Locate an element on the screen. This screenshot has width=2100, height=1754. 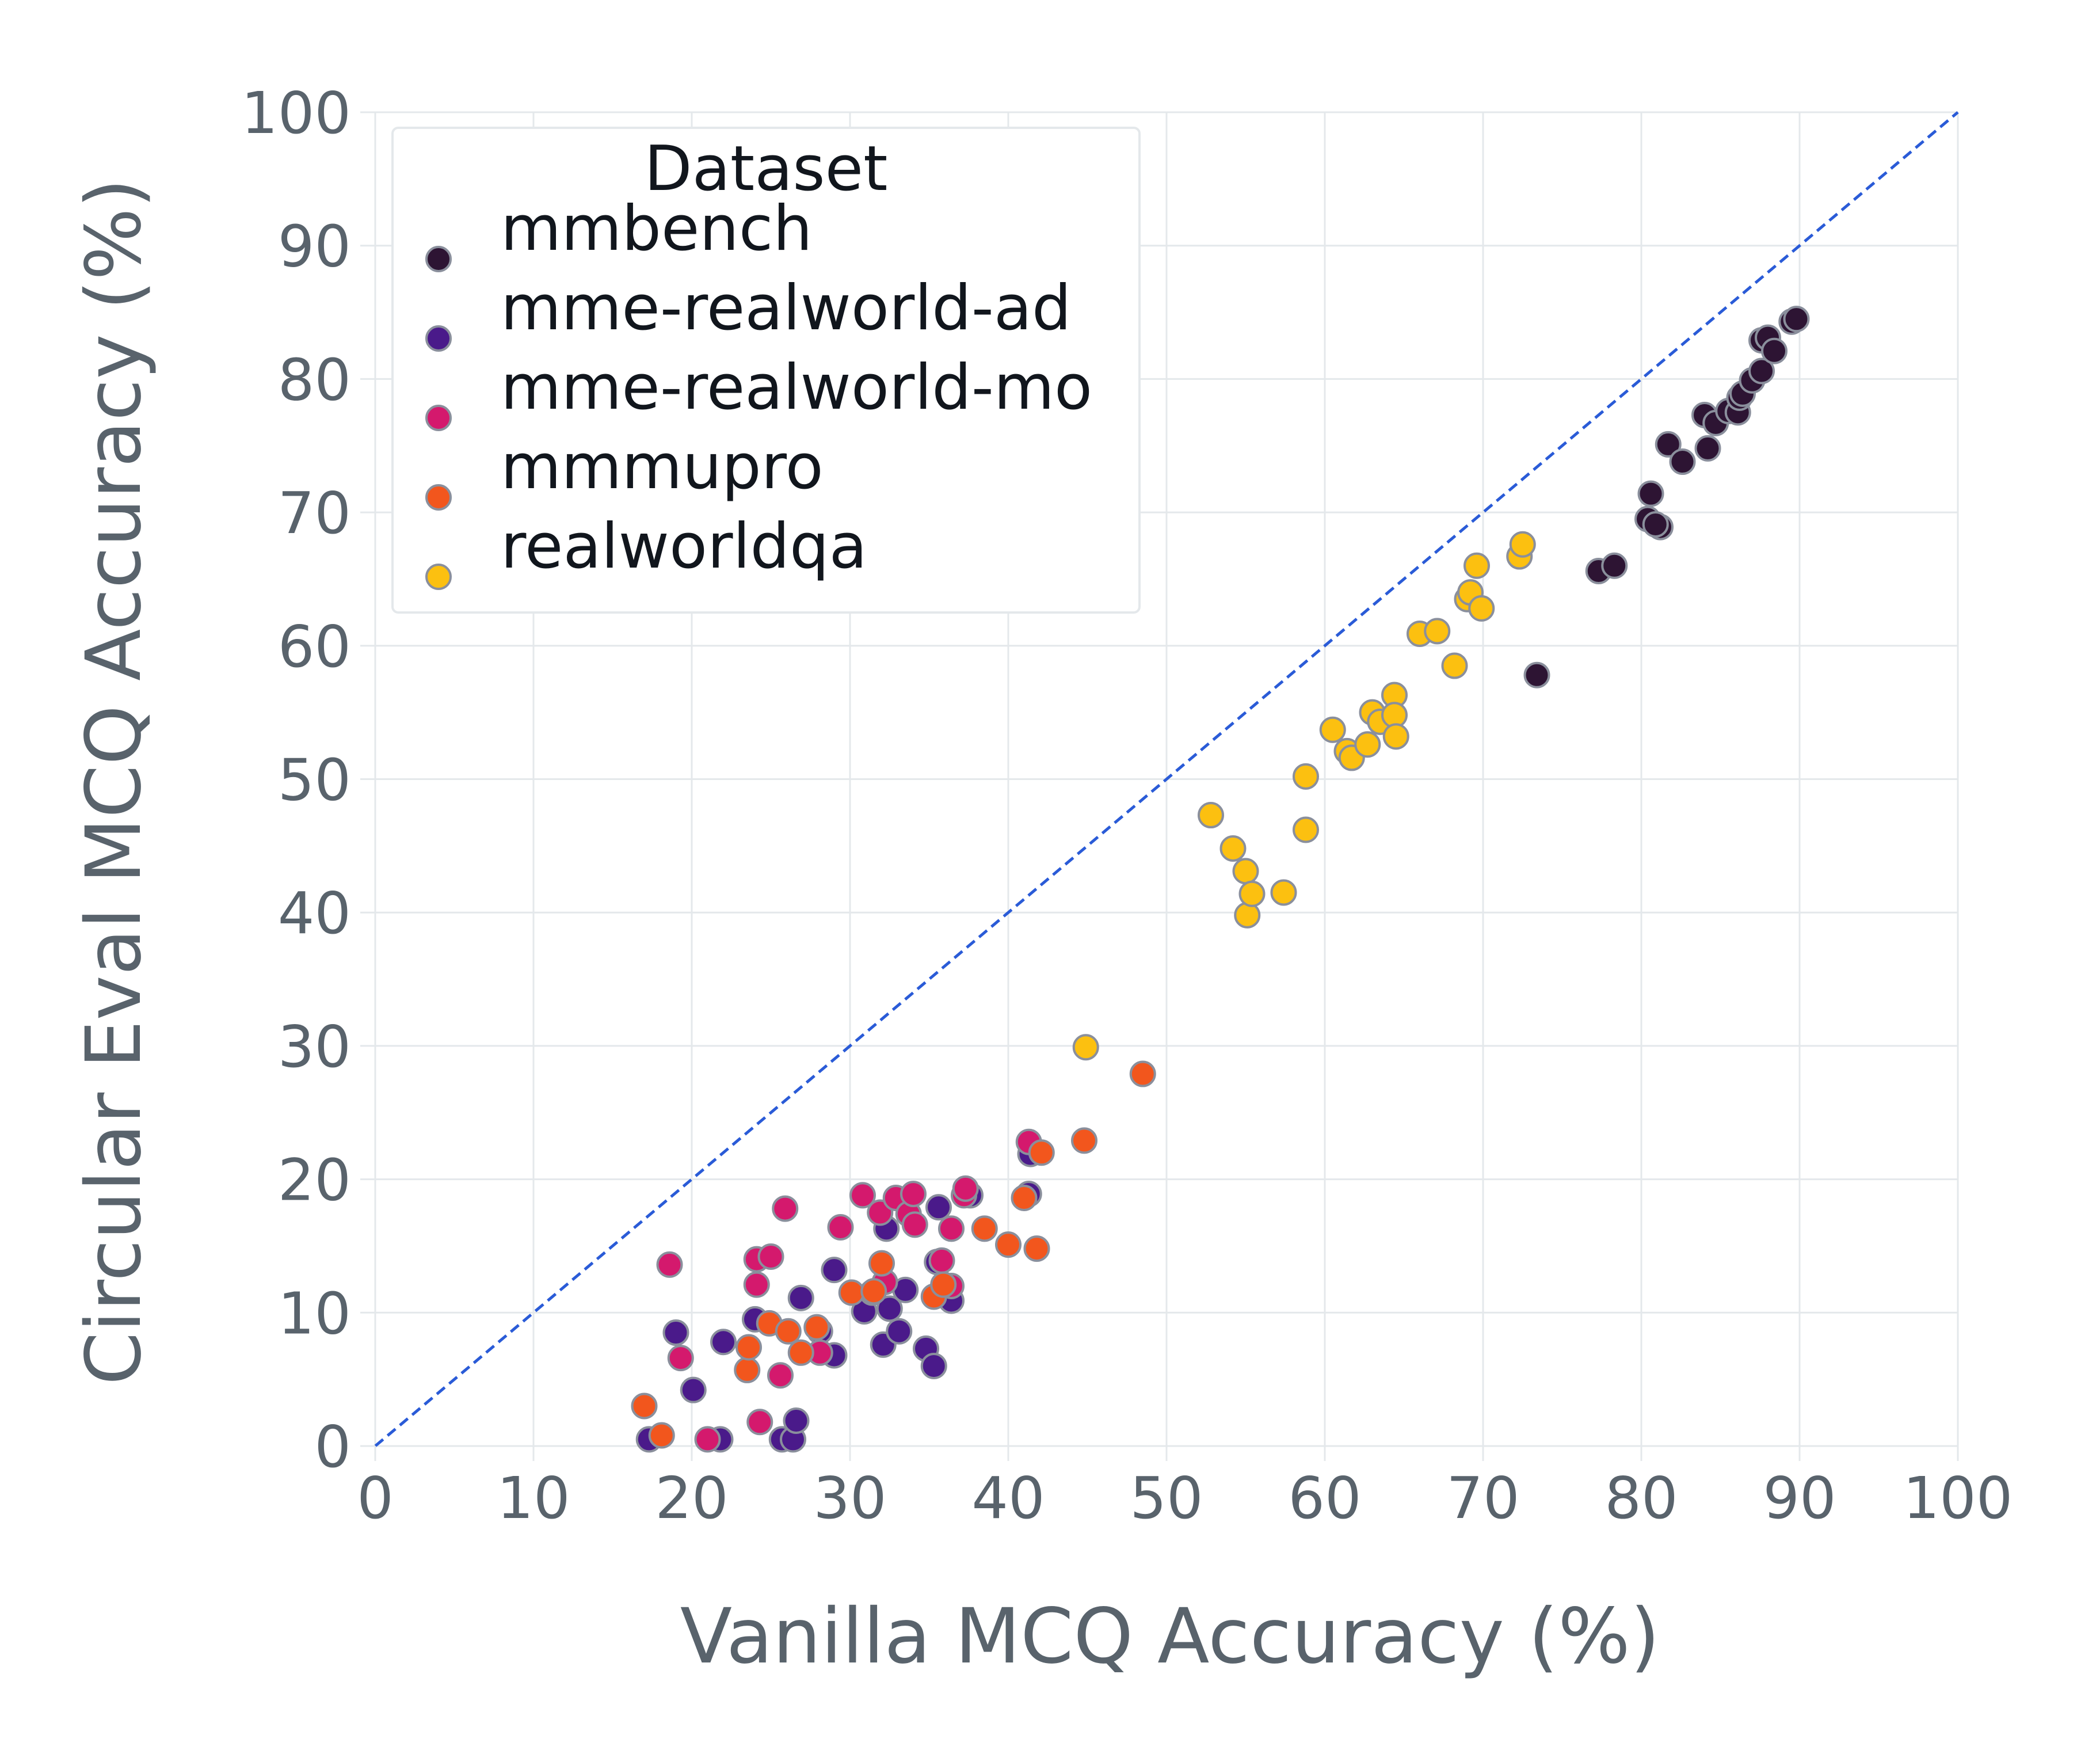
y-axis-label: Circular Eval MCQ Accuracy (%) is located at coordinates (114, 781).